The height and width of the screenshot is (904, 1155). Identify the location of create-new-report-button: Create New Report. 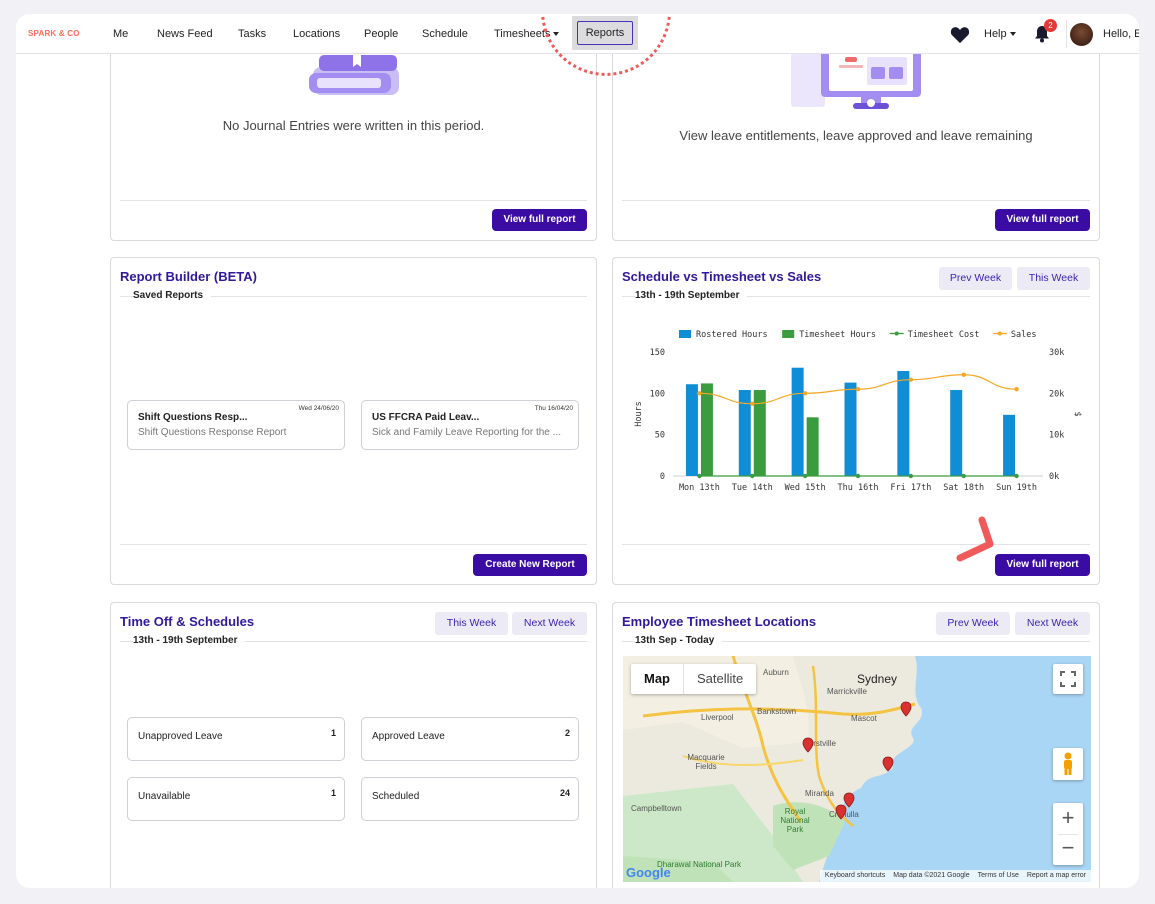
(530, 565).